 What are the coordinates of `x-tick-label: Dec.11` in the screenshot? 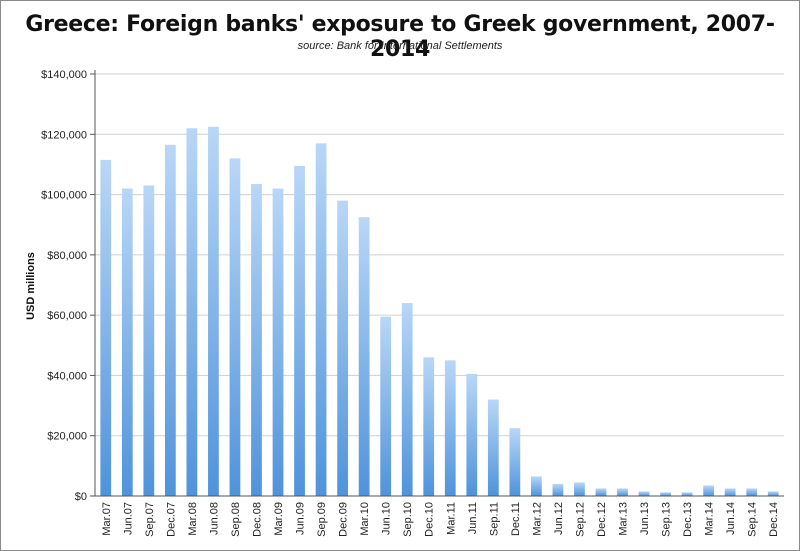 It's located at (516, 519).